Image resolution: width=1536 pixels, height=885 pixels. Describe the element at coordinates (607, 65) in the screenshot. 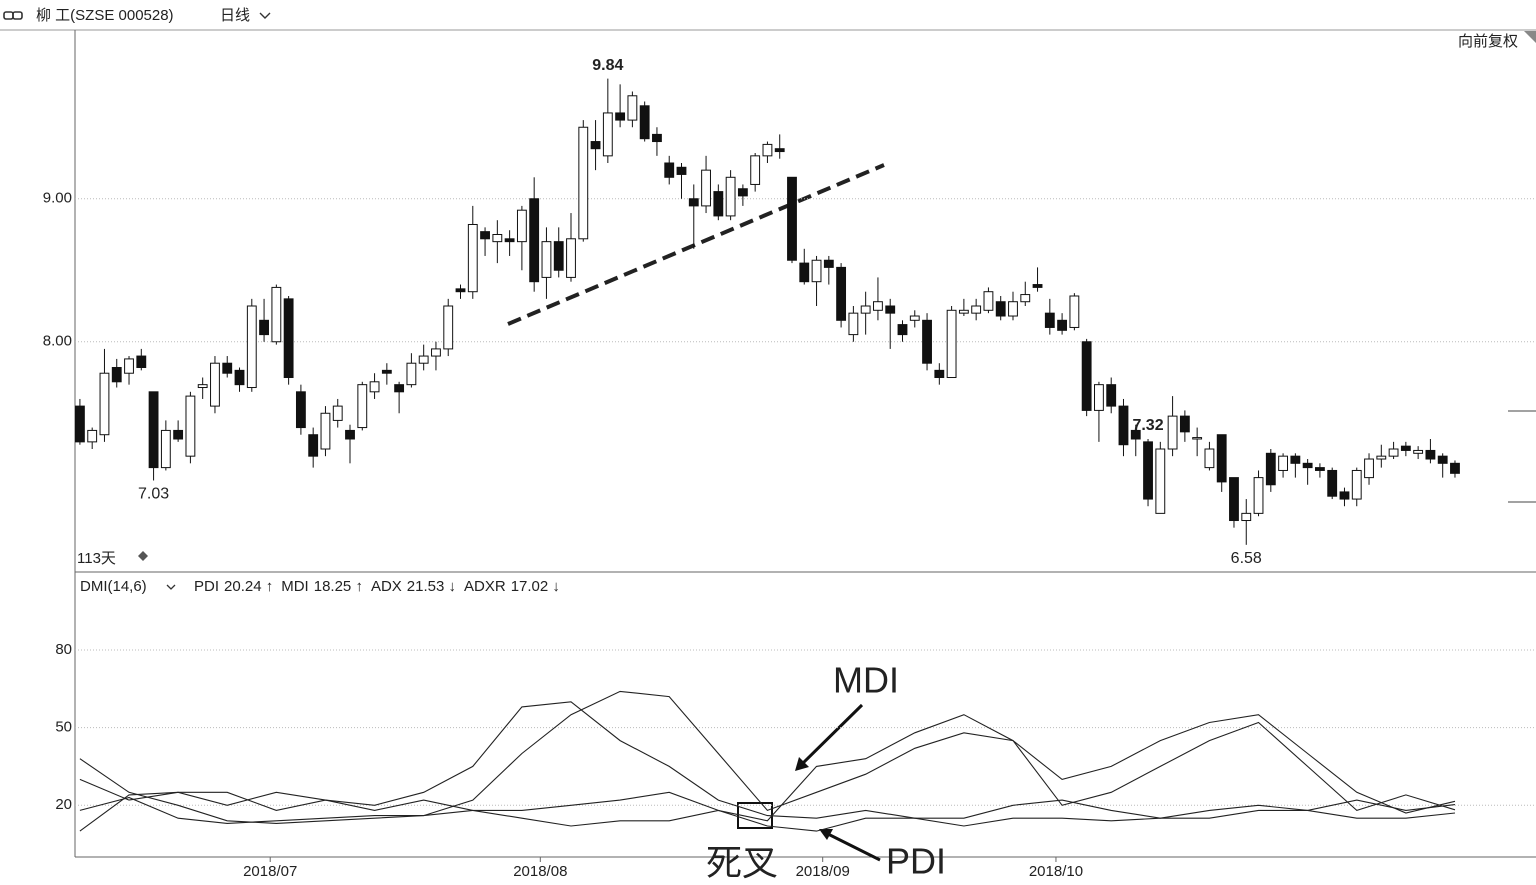

I see `high-label: 9.84` at that location.